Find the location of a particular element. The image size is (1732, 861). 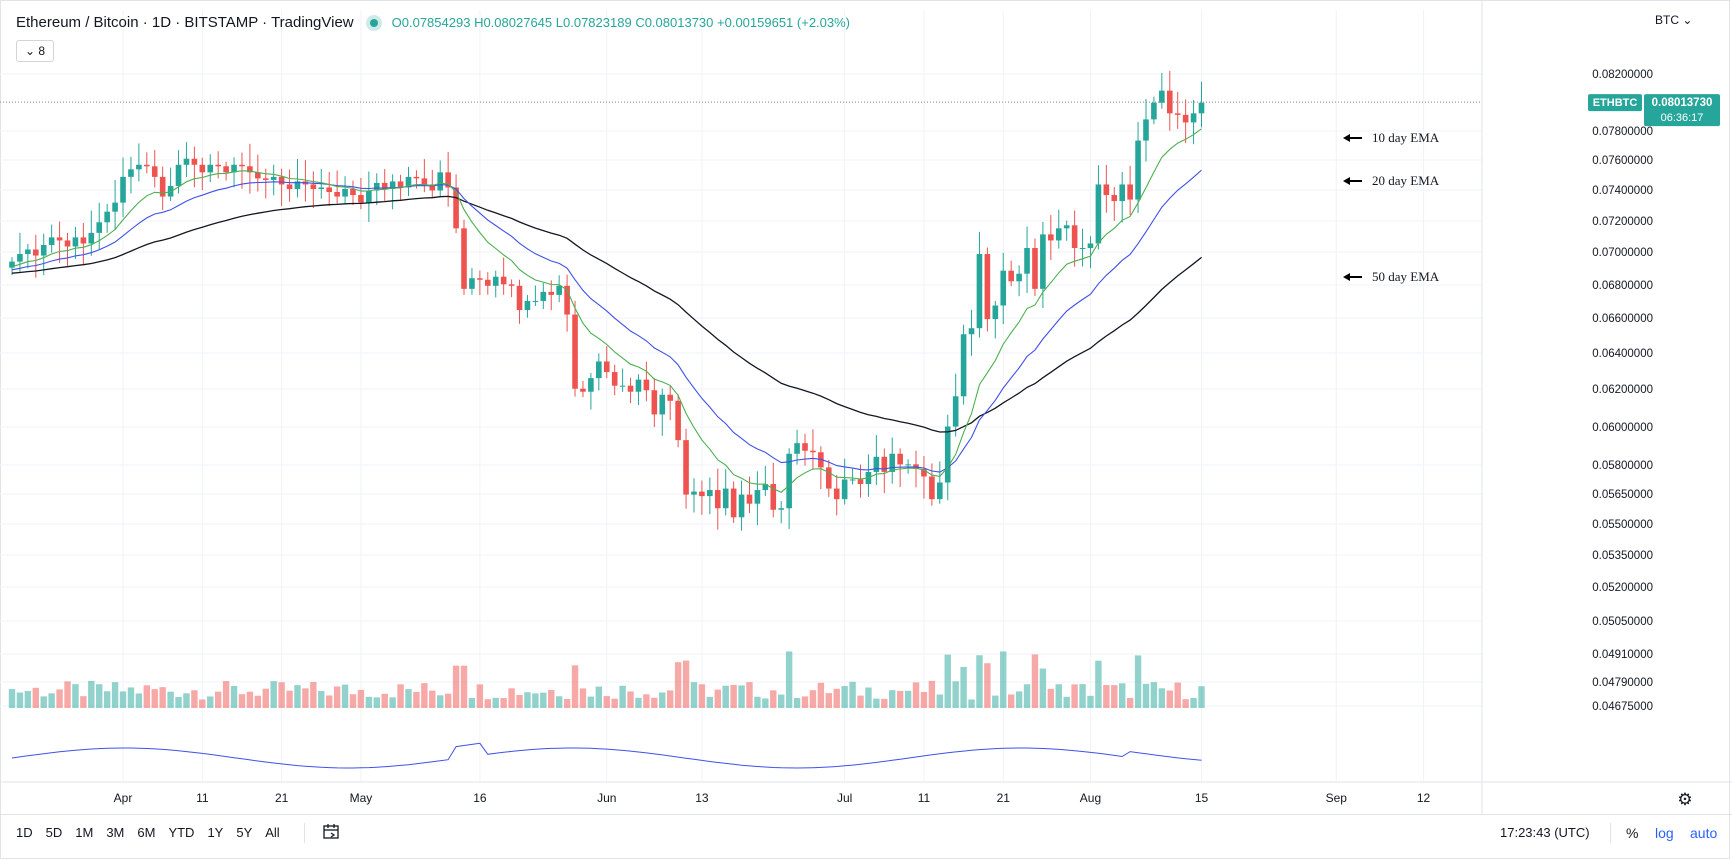

range-ytd: YTD is located at coordinates (181, 832).